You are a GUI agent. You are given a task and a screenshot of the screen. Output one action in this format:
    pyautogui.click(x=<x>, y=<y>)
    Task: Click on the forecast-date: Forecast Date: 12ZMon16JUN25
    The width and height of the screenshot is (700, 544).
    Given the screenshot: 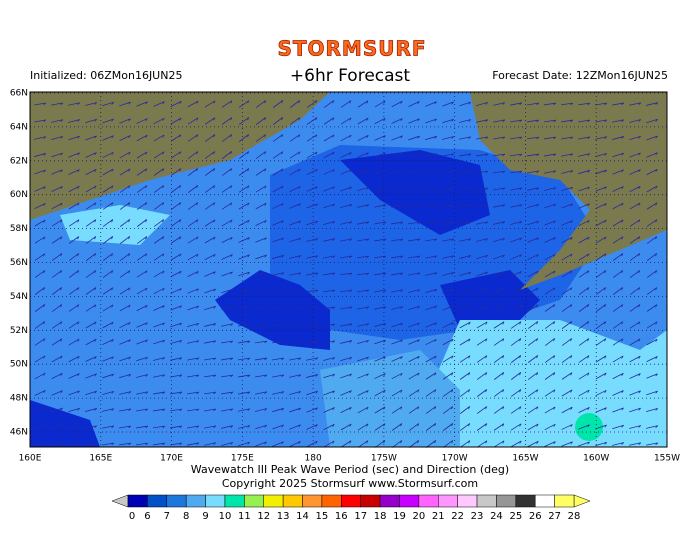 What is the action you would take?
    pyautogui.click(x=580, y=75)
    